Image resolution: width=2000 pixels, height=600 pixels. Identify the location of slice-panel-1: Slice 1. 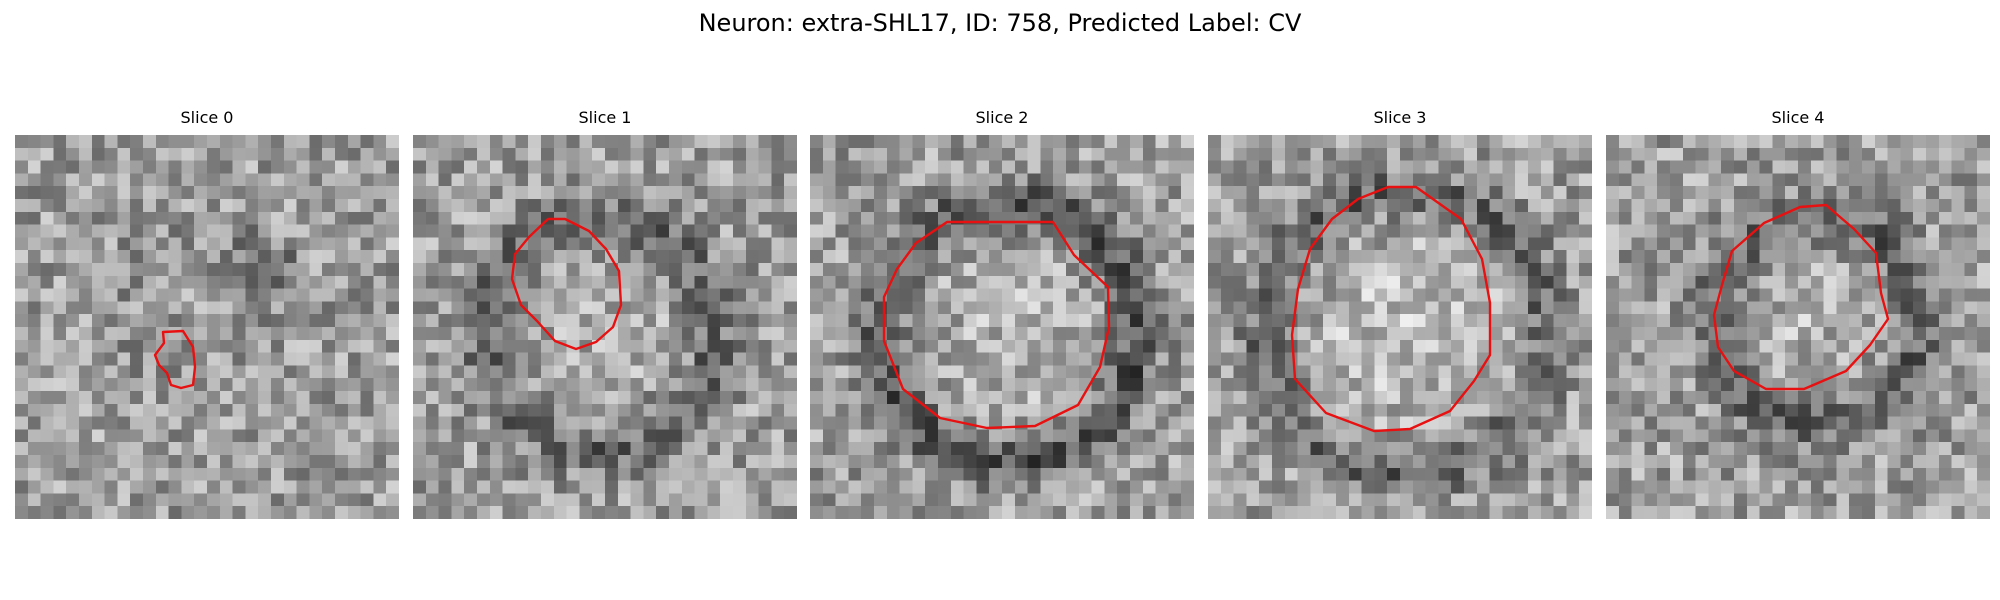
(605, 313).